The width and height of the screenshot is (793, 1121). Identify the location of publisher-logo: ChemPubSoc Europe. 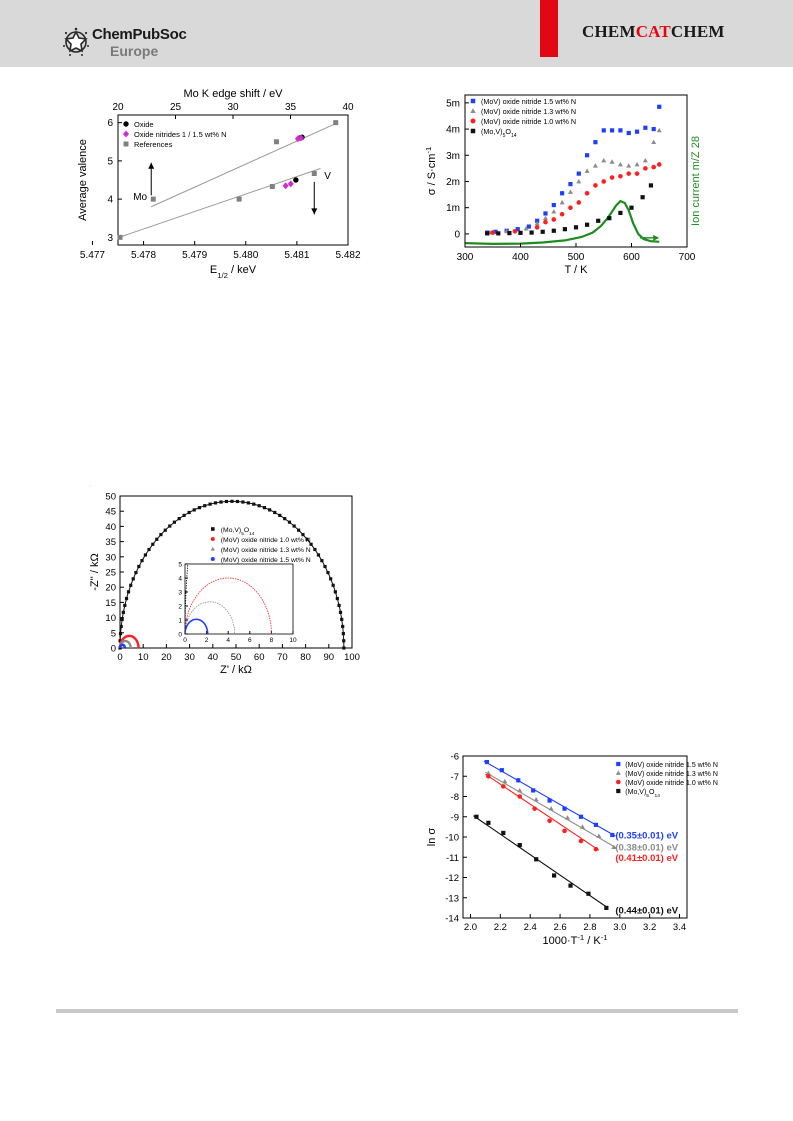
(142, 42).